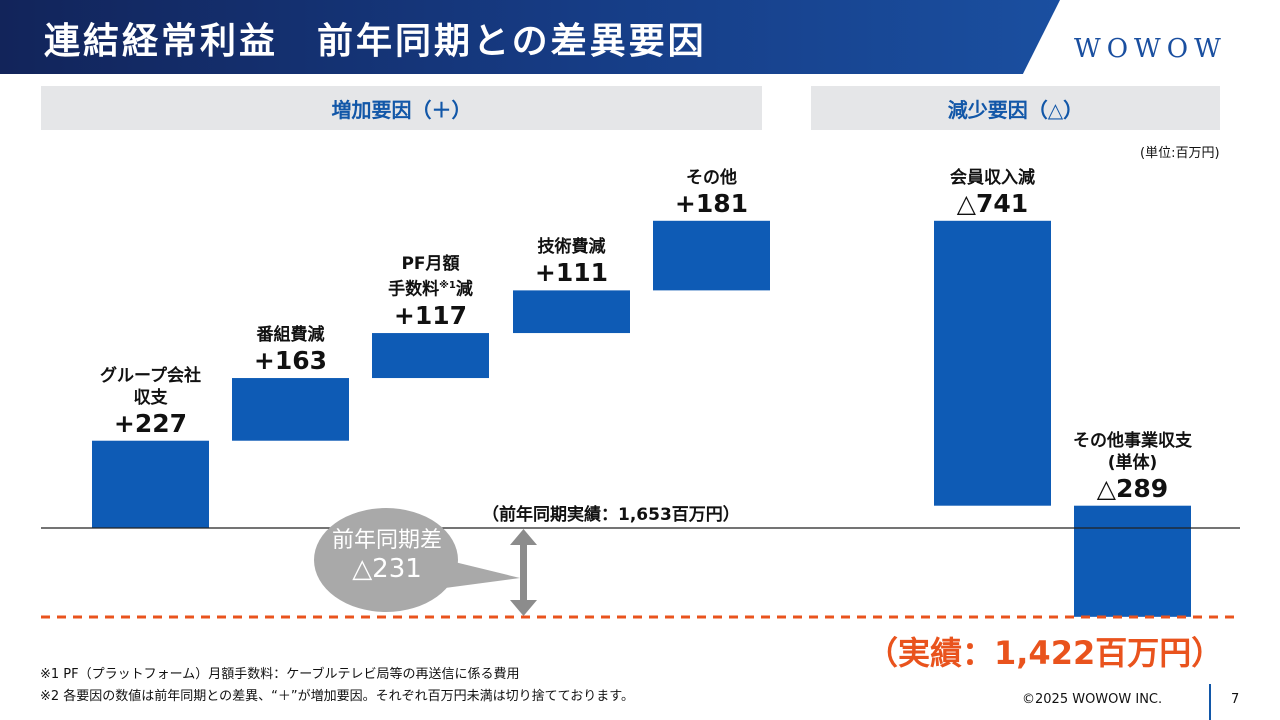  I want to click on yoy-arrow, so click(523, 572).